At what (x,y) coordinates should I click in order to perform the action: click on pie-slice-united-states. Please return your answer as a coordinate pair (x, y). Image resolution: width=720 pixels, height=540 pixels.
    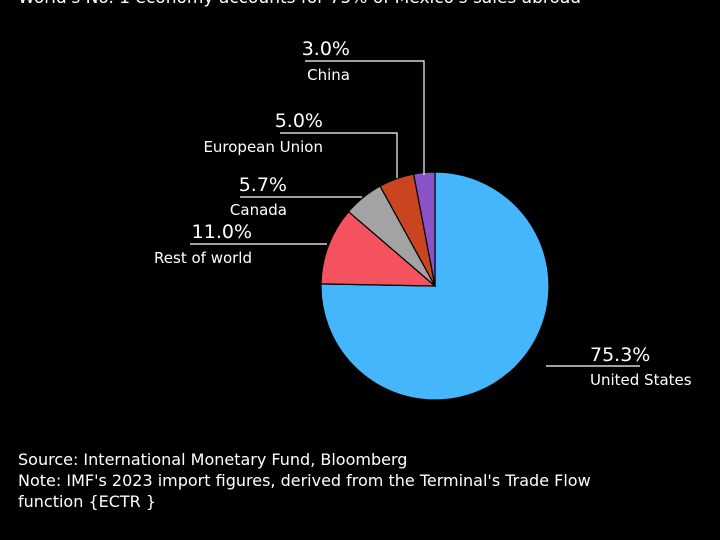
    Looking at the image, I should click on (435, 286).